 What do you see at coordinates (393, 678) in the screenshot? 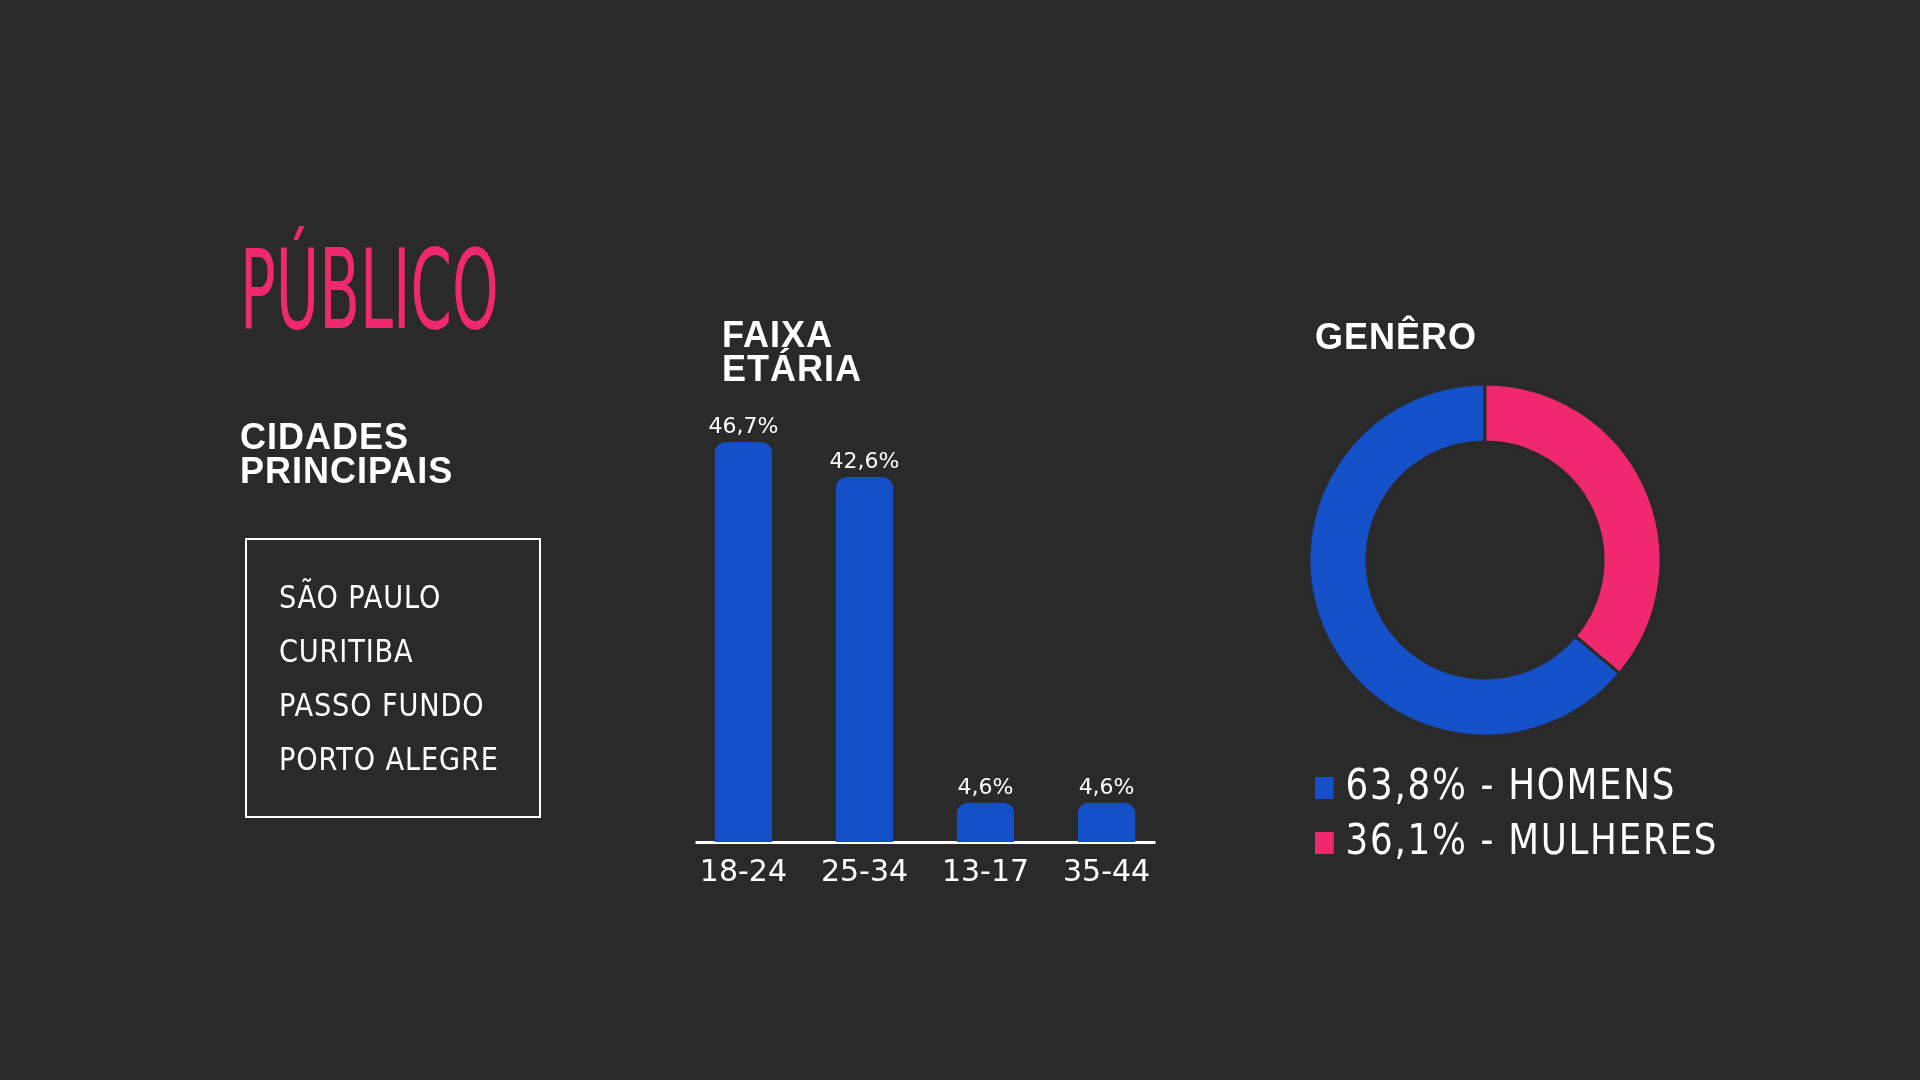
I see `list-frame: SÃO PAULO CURITIBA PASSO FUNDO PORTO ALEGRE` at bounding box center [393, 678].